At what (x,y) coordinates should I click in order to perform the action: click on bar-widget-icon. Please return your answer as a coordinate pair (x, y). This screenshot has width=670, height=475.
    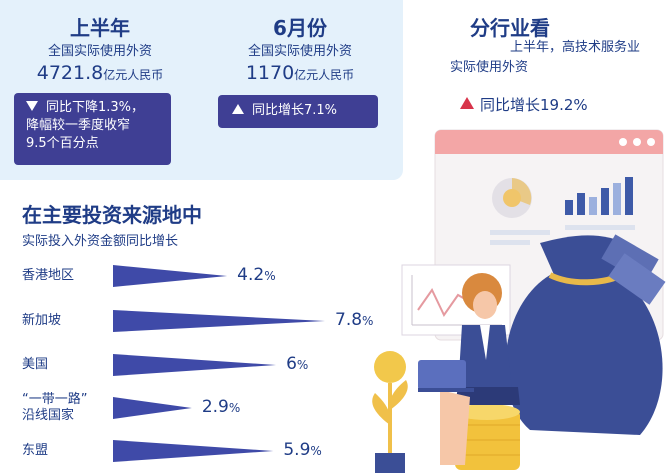
    Looking at the image, I should click on (599, 196).